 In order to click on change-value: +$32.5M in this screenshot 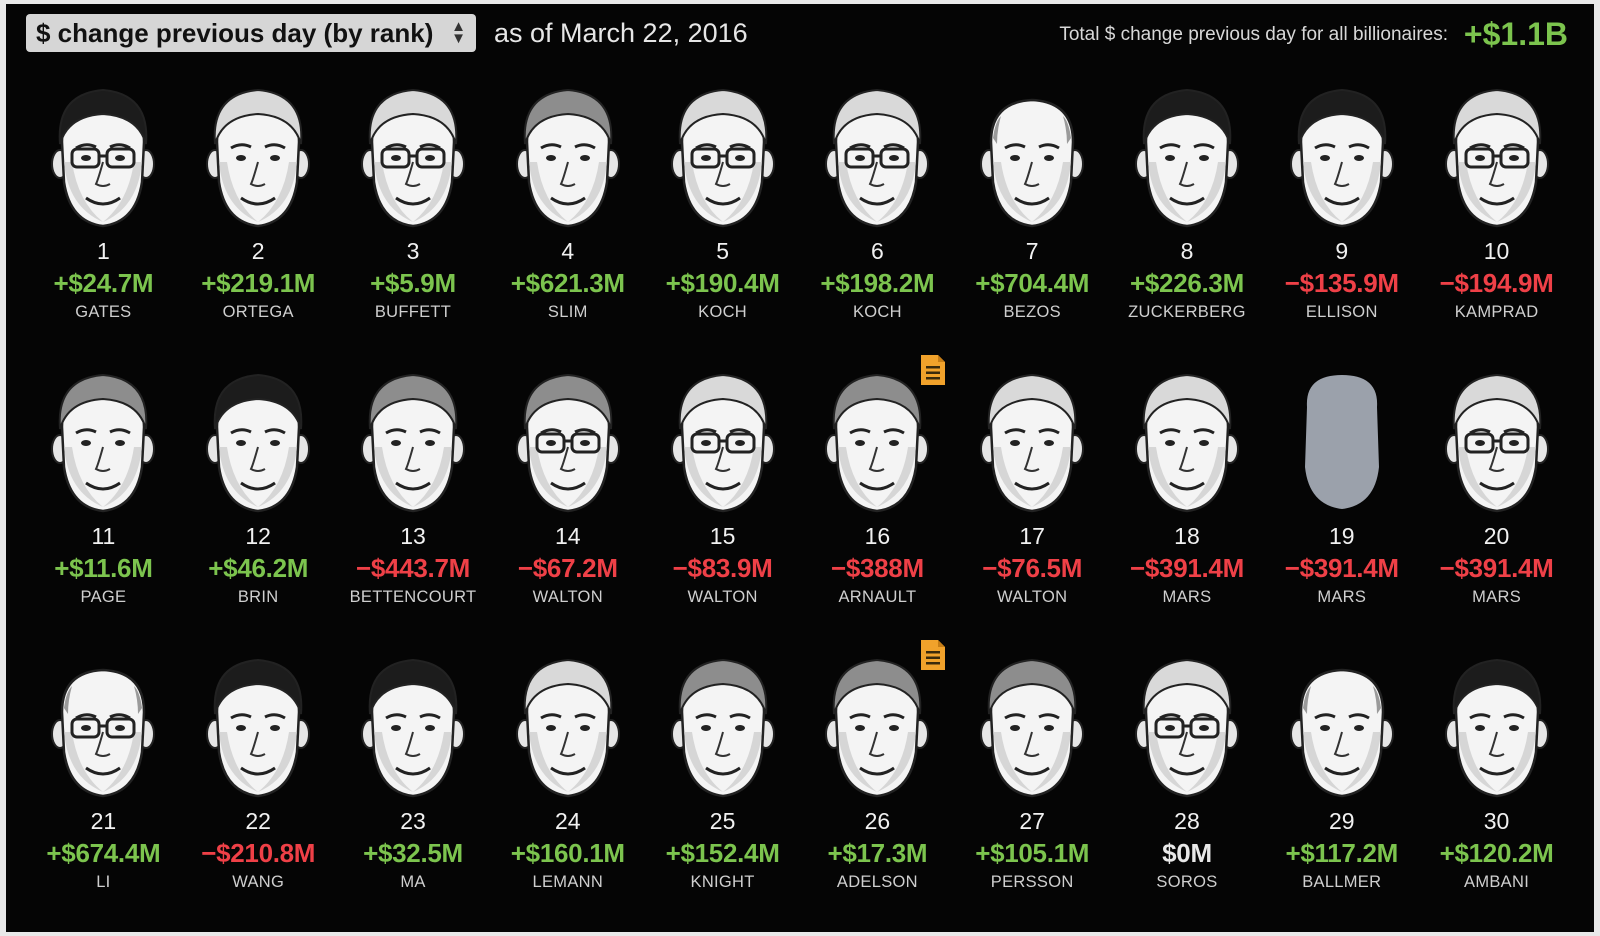, I will do `click(413, 853)`.